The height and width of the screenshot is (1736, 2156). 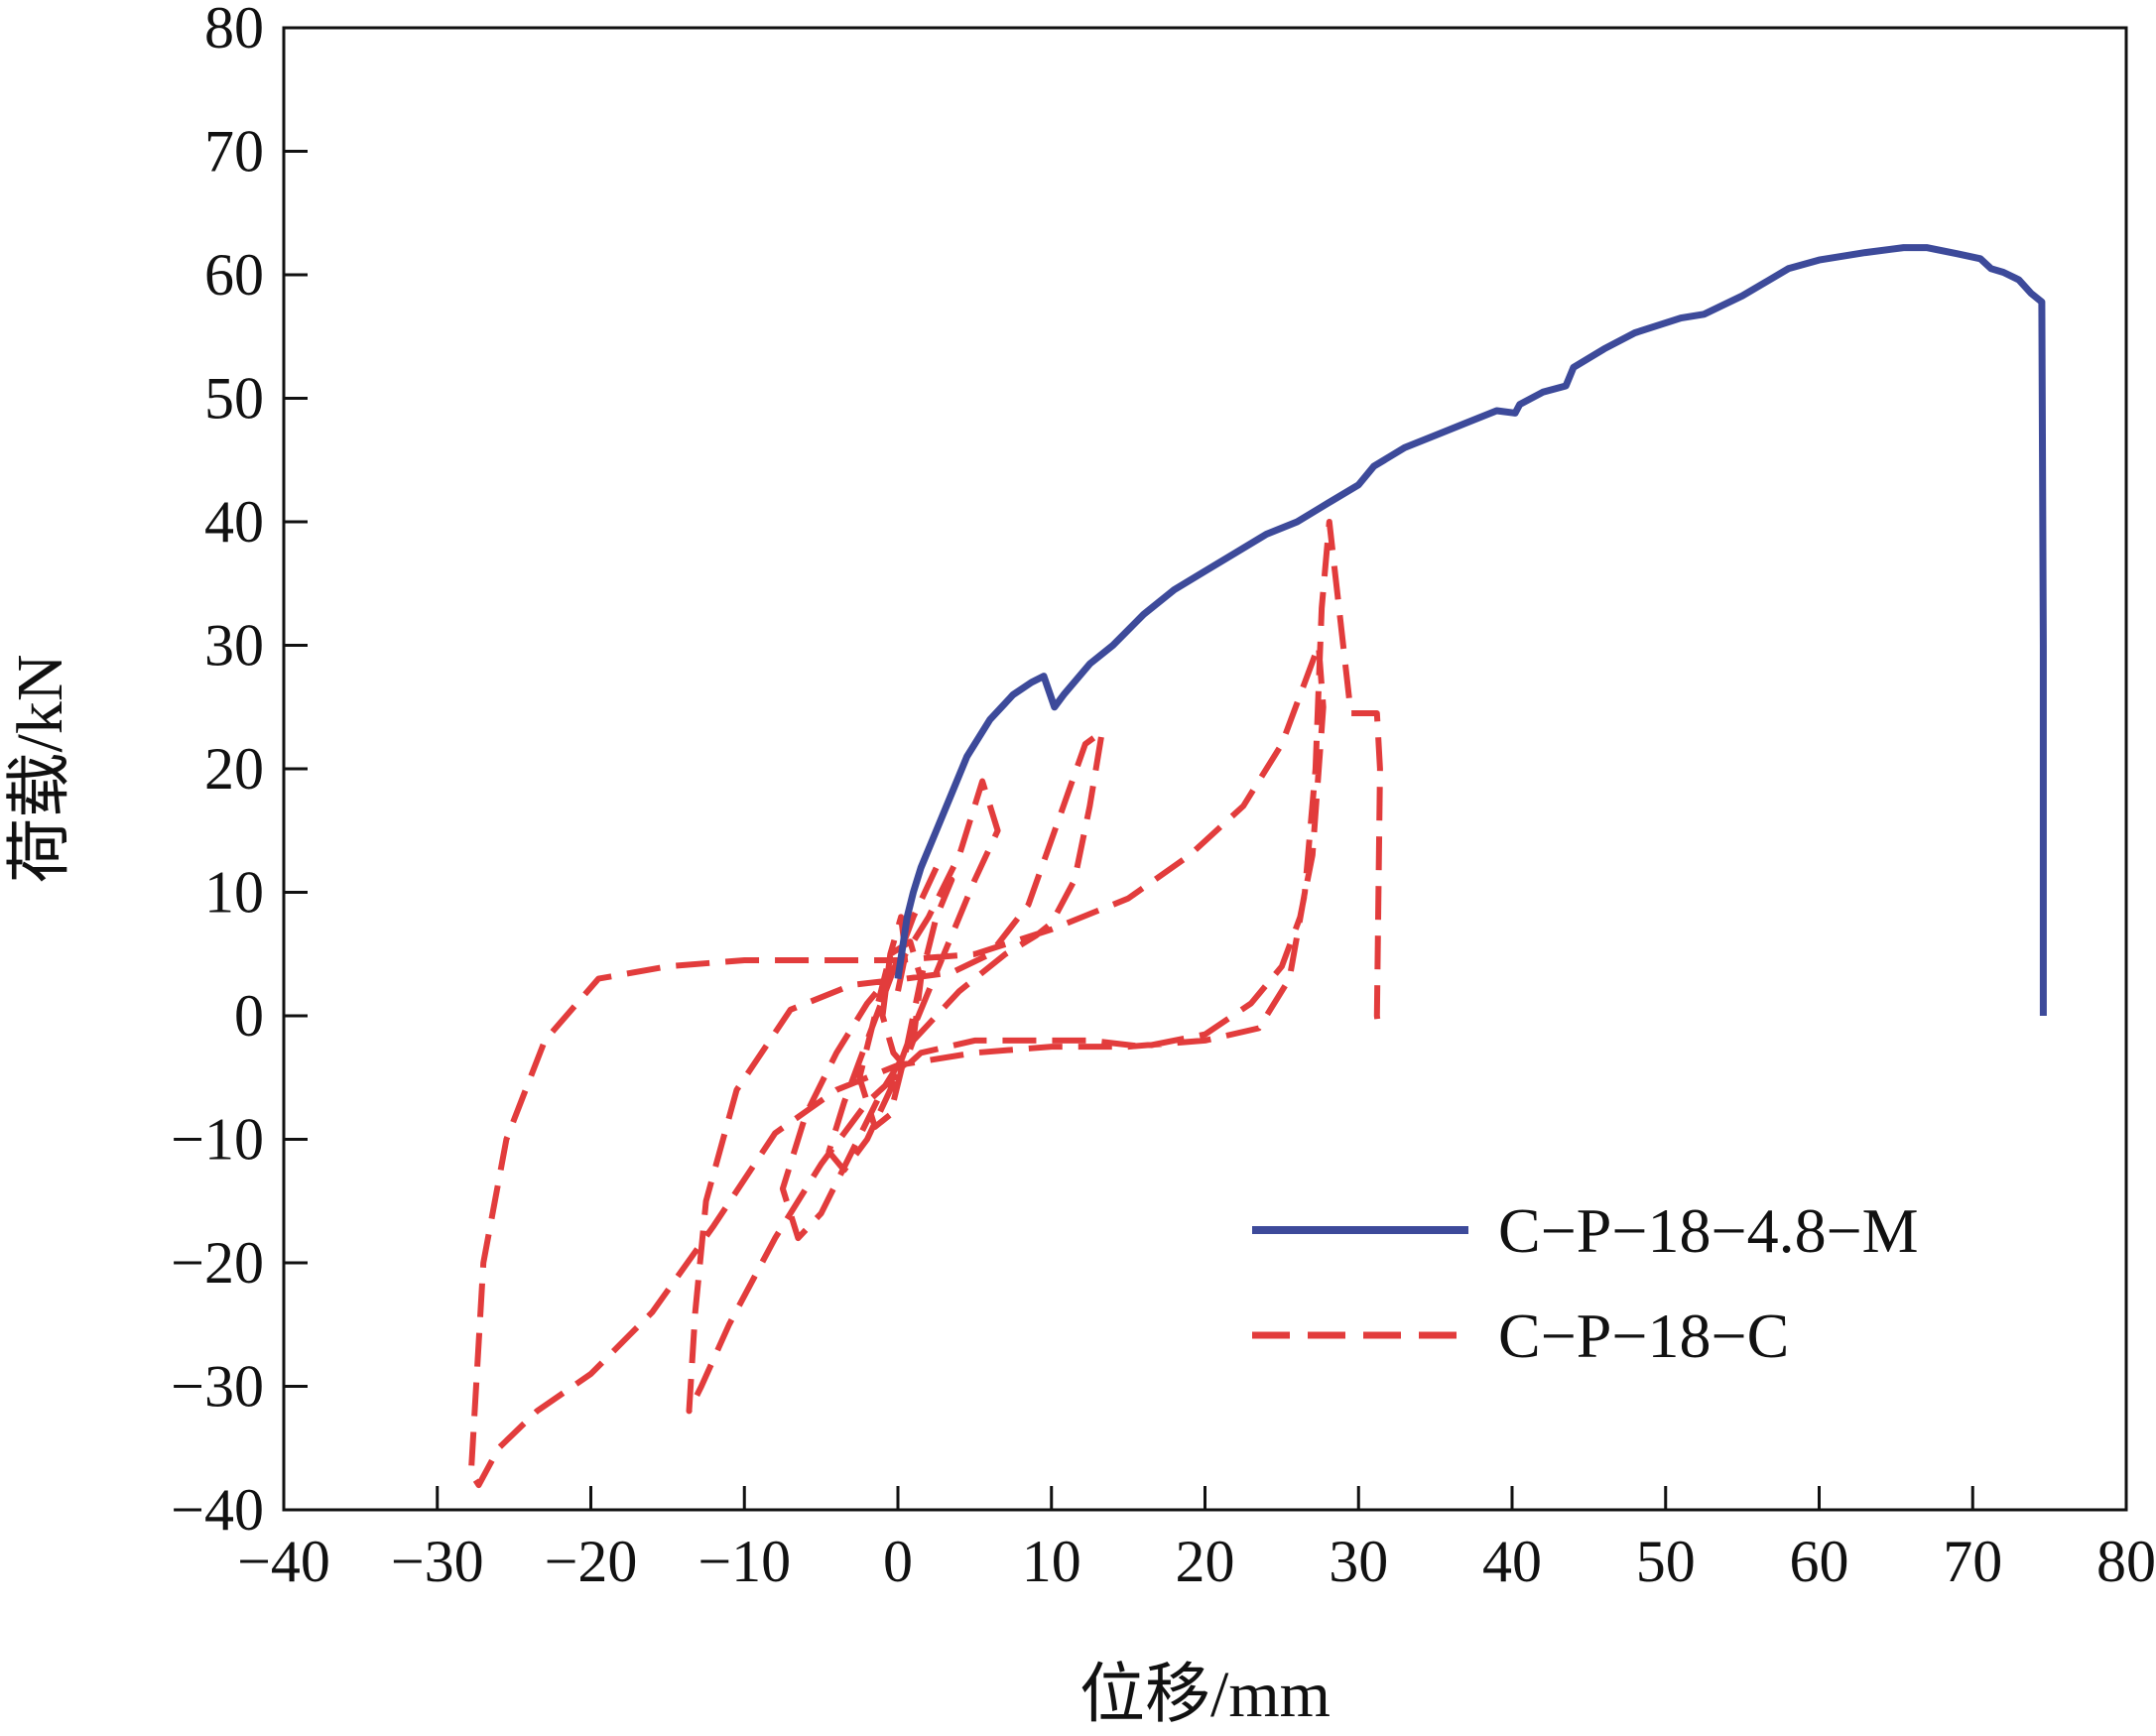 What do you see at coordinates (234, 30) in the screenshot?
I see `y-tick-label: 80` at bounding box center [234, 30].